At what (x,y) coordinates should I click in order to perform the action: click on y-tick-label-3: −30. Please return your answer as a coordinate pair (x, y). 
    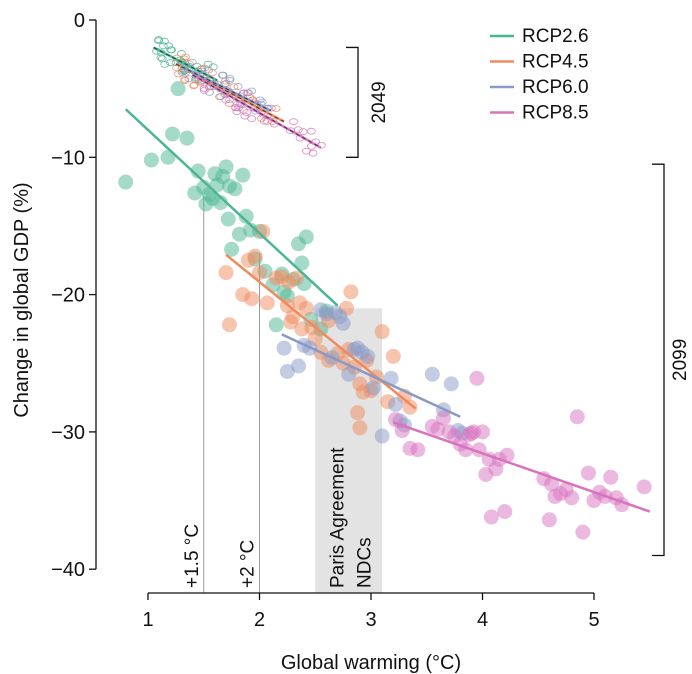
    Looking at the image, I should click on (68, 433).